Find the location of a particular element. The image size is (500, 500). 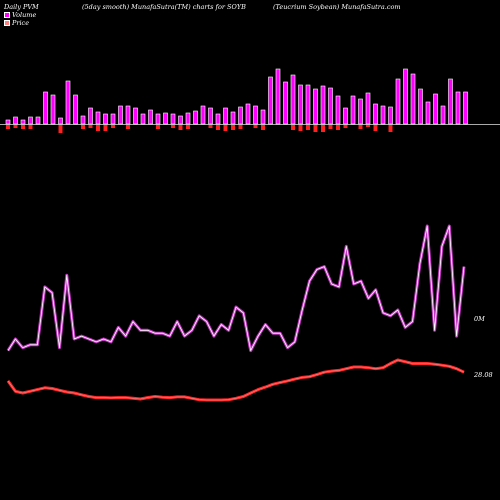

volume-last-label: 0M is located at coordinates (479, 319).